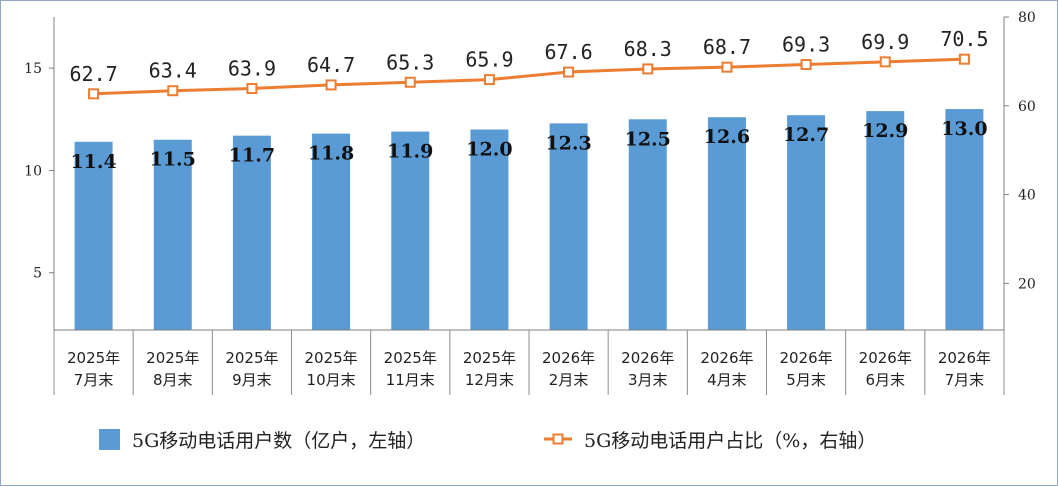 The width and height of the screenshot is (1058, 487). What do you see at coordinates (727, 380) in the screenshot?
I see `category-label: 4月末` at bounding box center [727, 380].